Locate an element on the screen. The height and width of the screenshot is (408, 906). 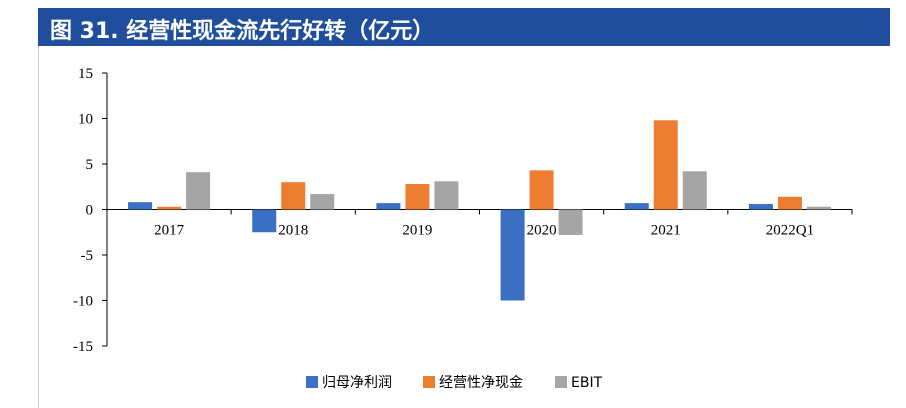
y-tick-label: -15 is located at coordinates (83, 347).